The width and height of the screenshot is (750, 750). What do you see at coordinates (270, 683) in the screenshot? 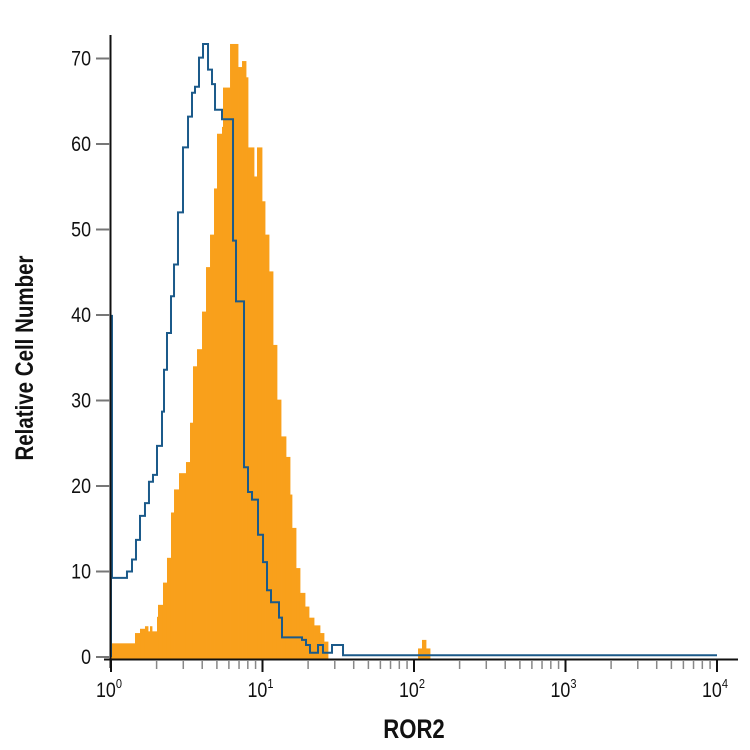
I see `x-tick-exponent: 1` at bounding box center [270, 683].